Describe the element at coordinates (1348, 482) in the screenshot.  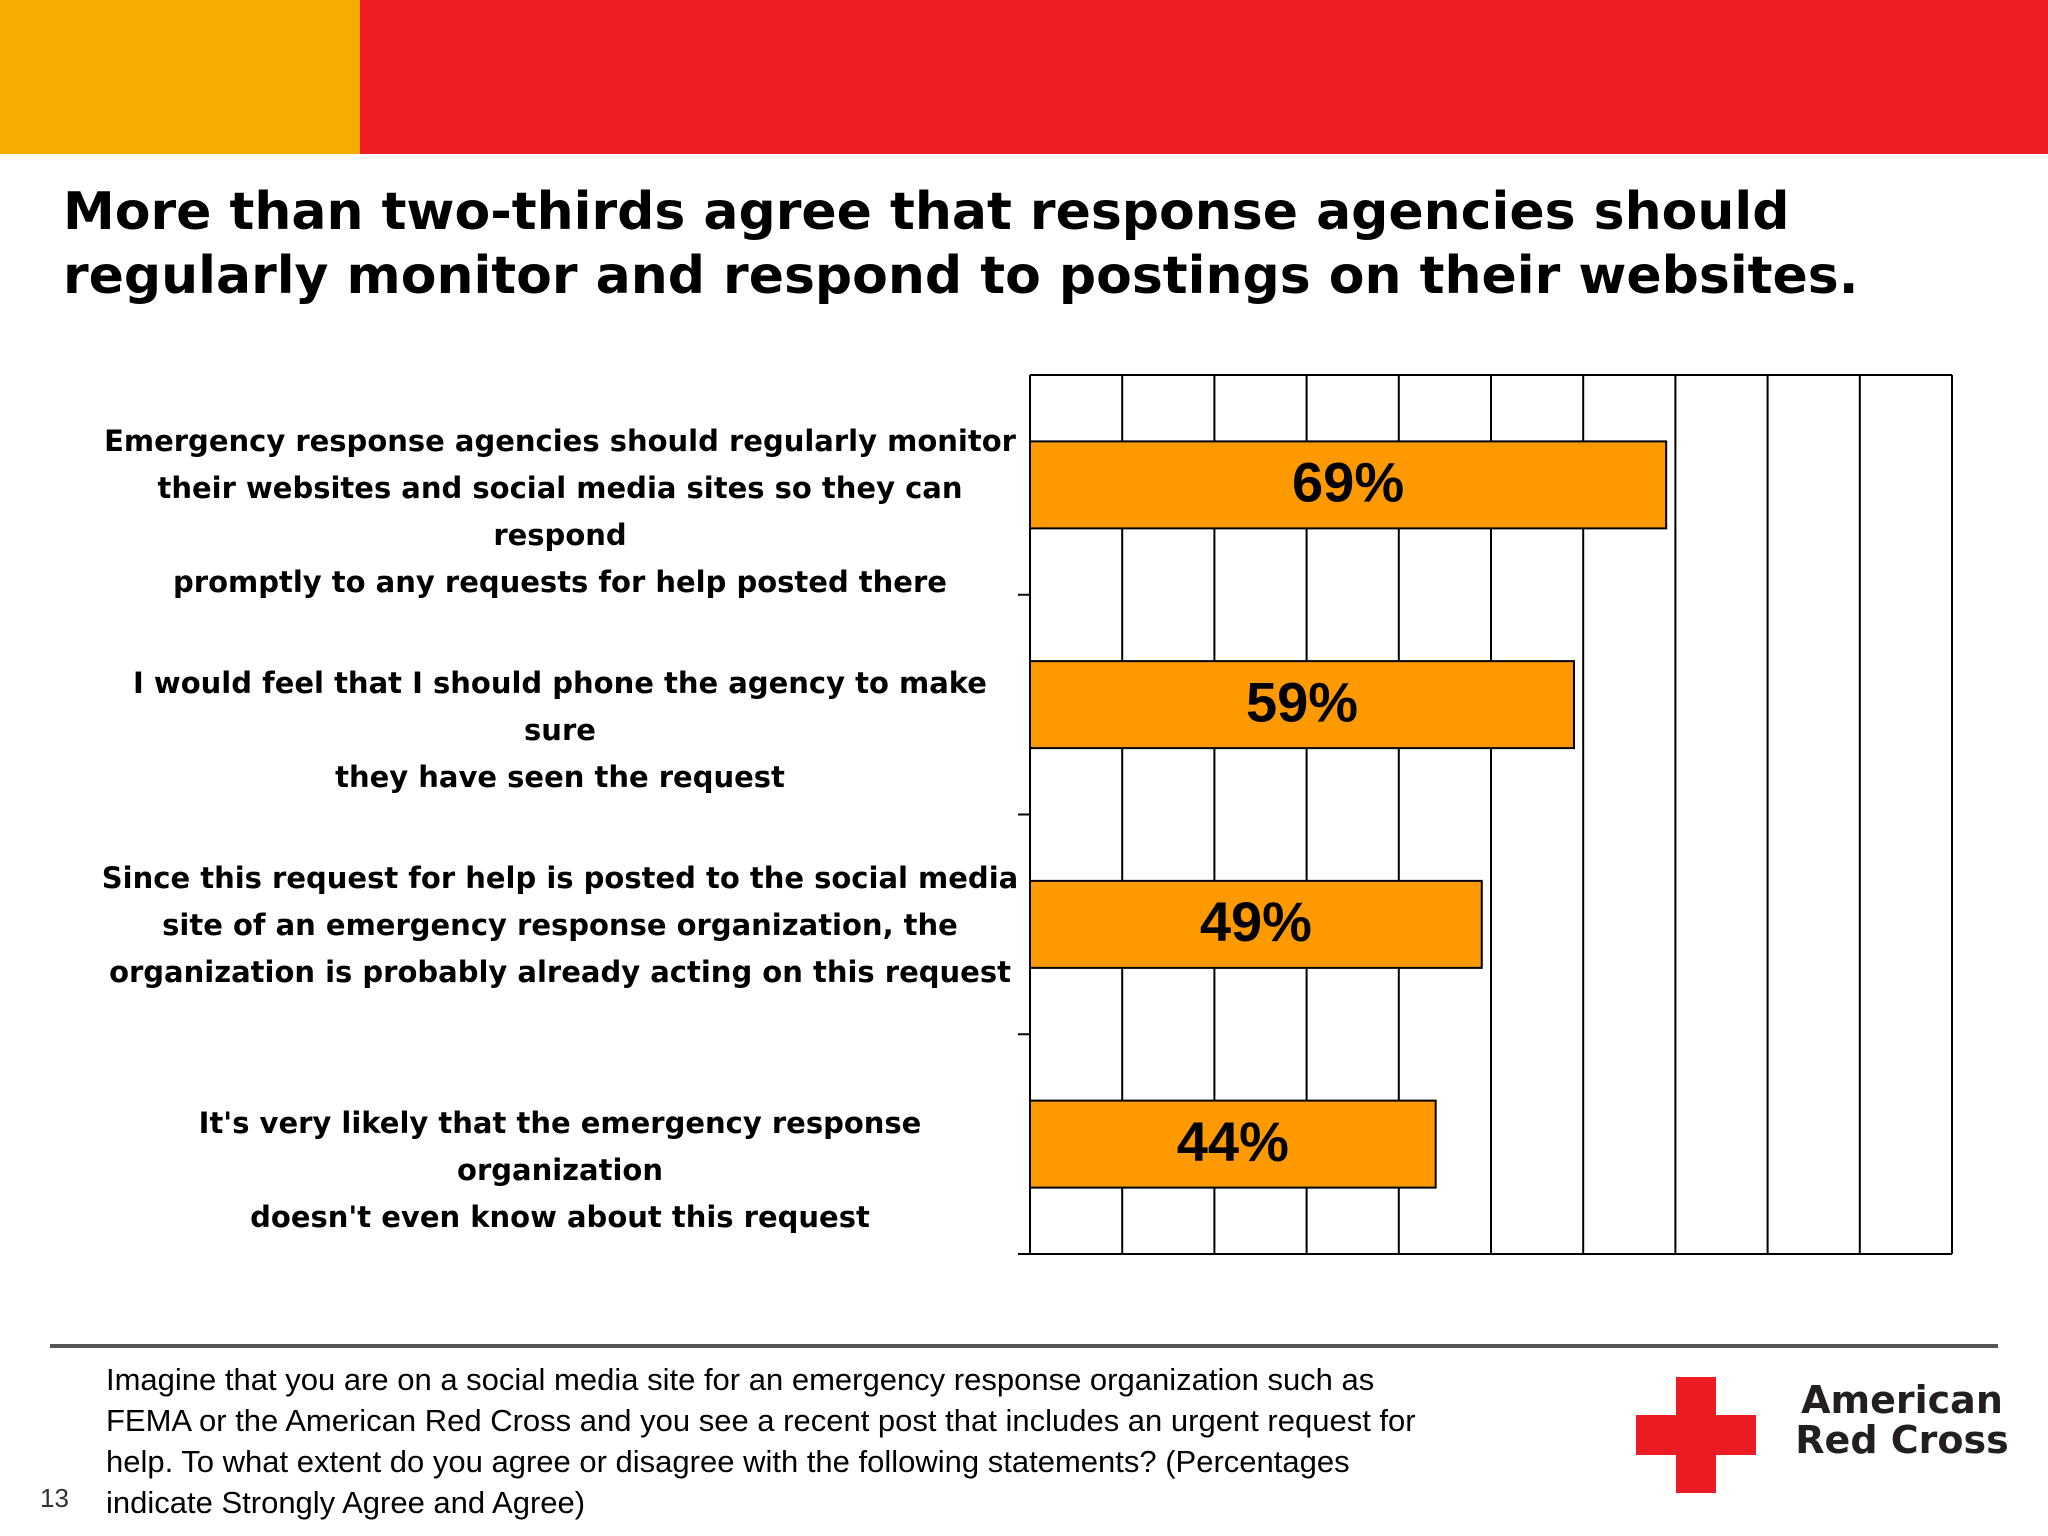
I see `data-label-1: 69%` at that location.